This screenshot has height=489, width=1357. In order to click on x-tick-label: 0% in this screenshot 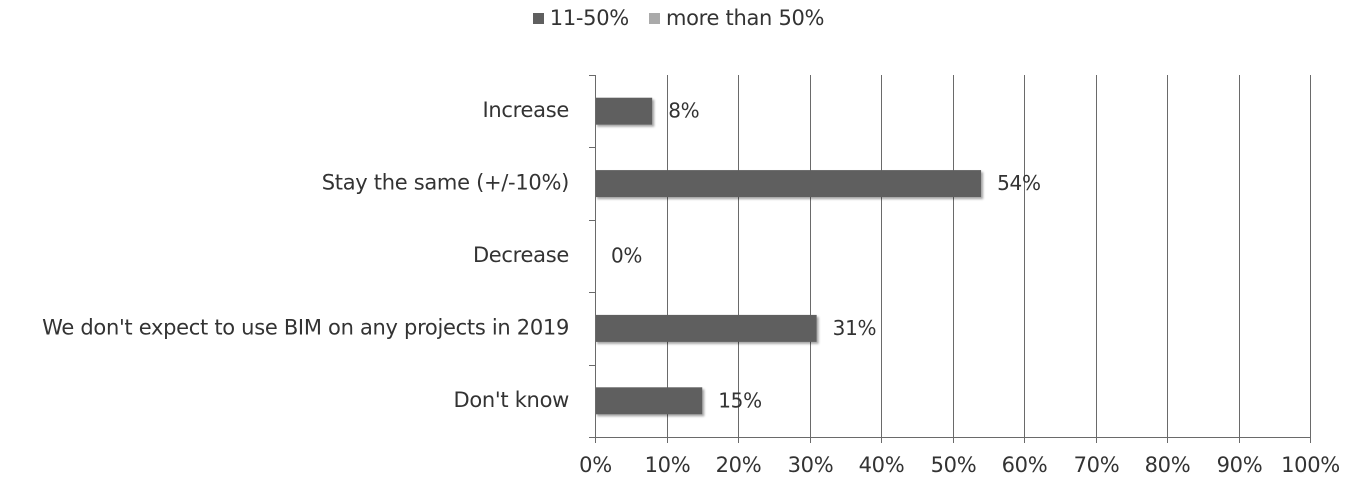, I will do `click(595, 465)`.